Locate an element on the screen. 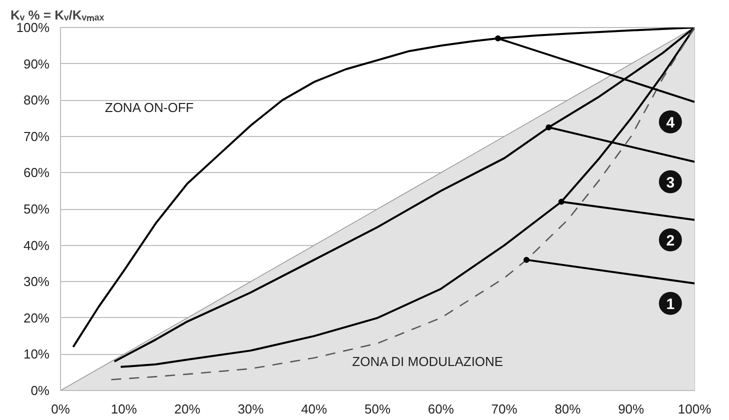  y-tick-label: 20% is located at coordinates (36, 318).